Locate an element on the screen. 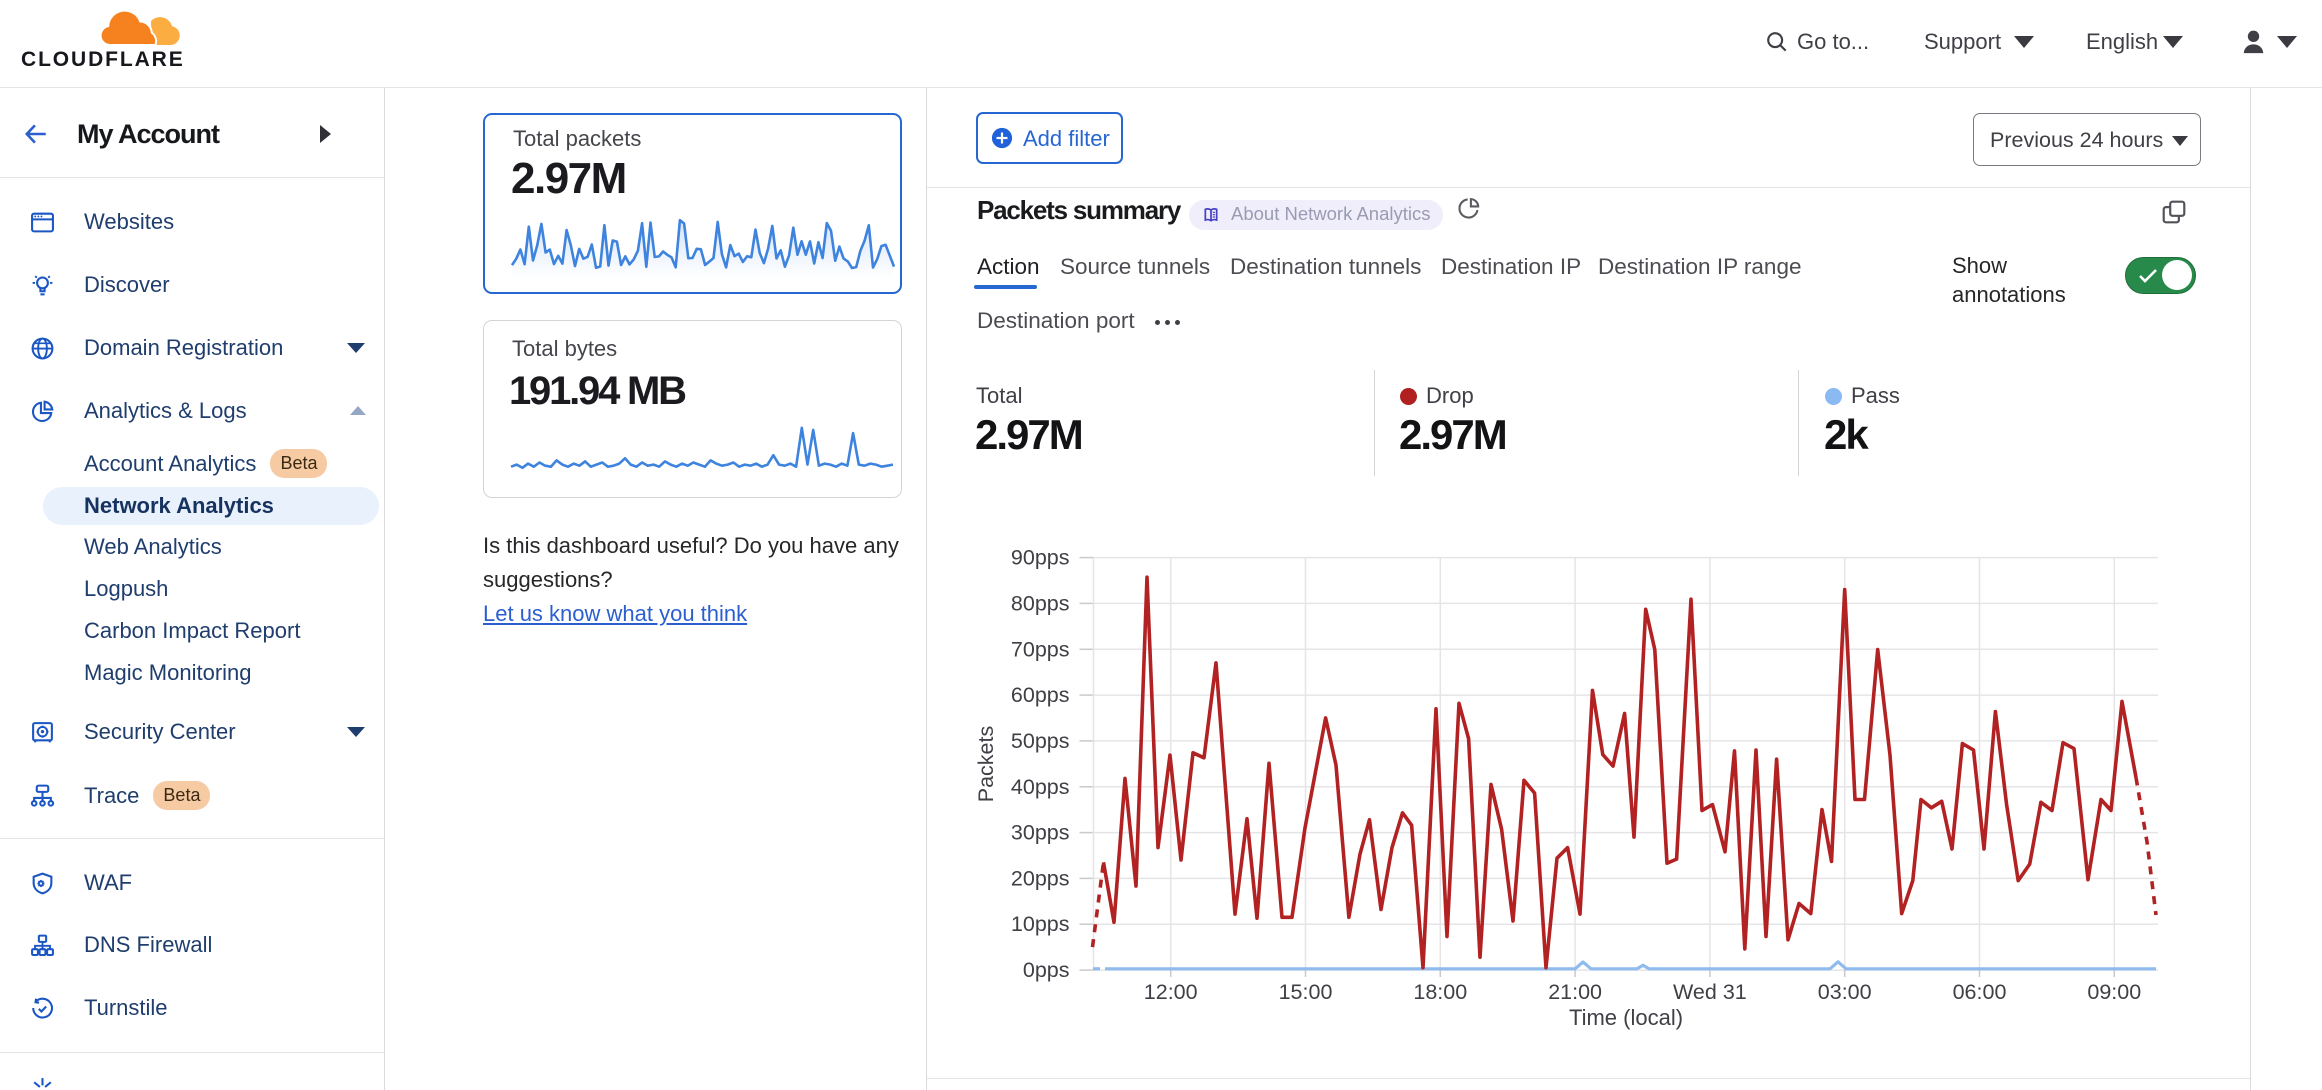 The height and width of the screenshot is (1090, 2322). svg-text: Wed 31 is located at coordinates (1710, 992).